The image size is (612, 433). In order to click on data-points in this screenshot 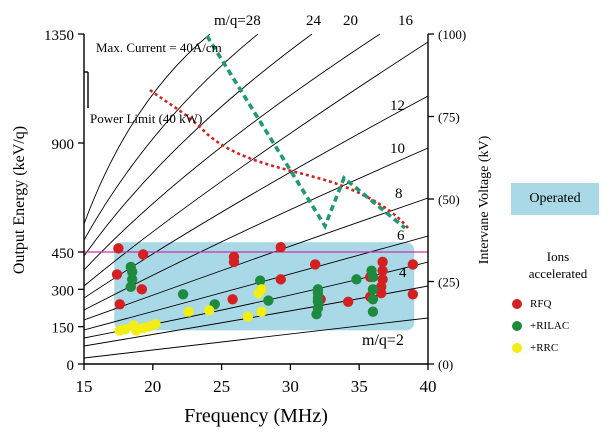, I will do `click(265, 288)`.